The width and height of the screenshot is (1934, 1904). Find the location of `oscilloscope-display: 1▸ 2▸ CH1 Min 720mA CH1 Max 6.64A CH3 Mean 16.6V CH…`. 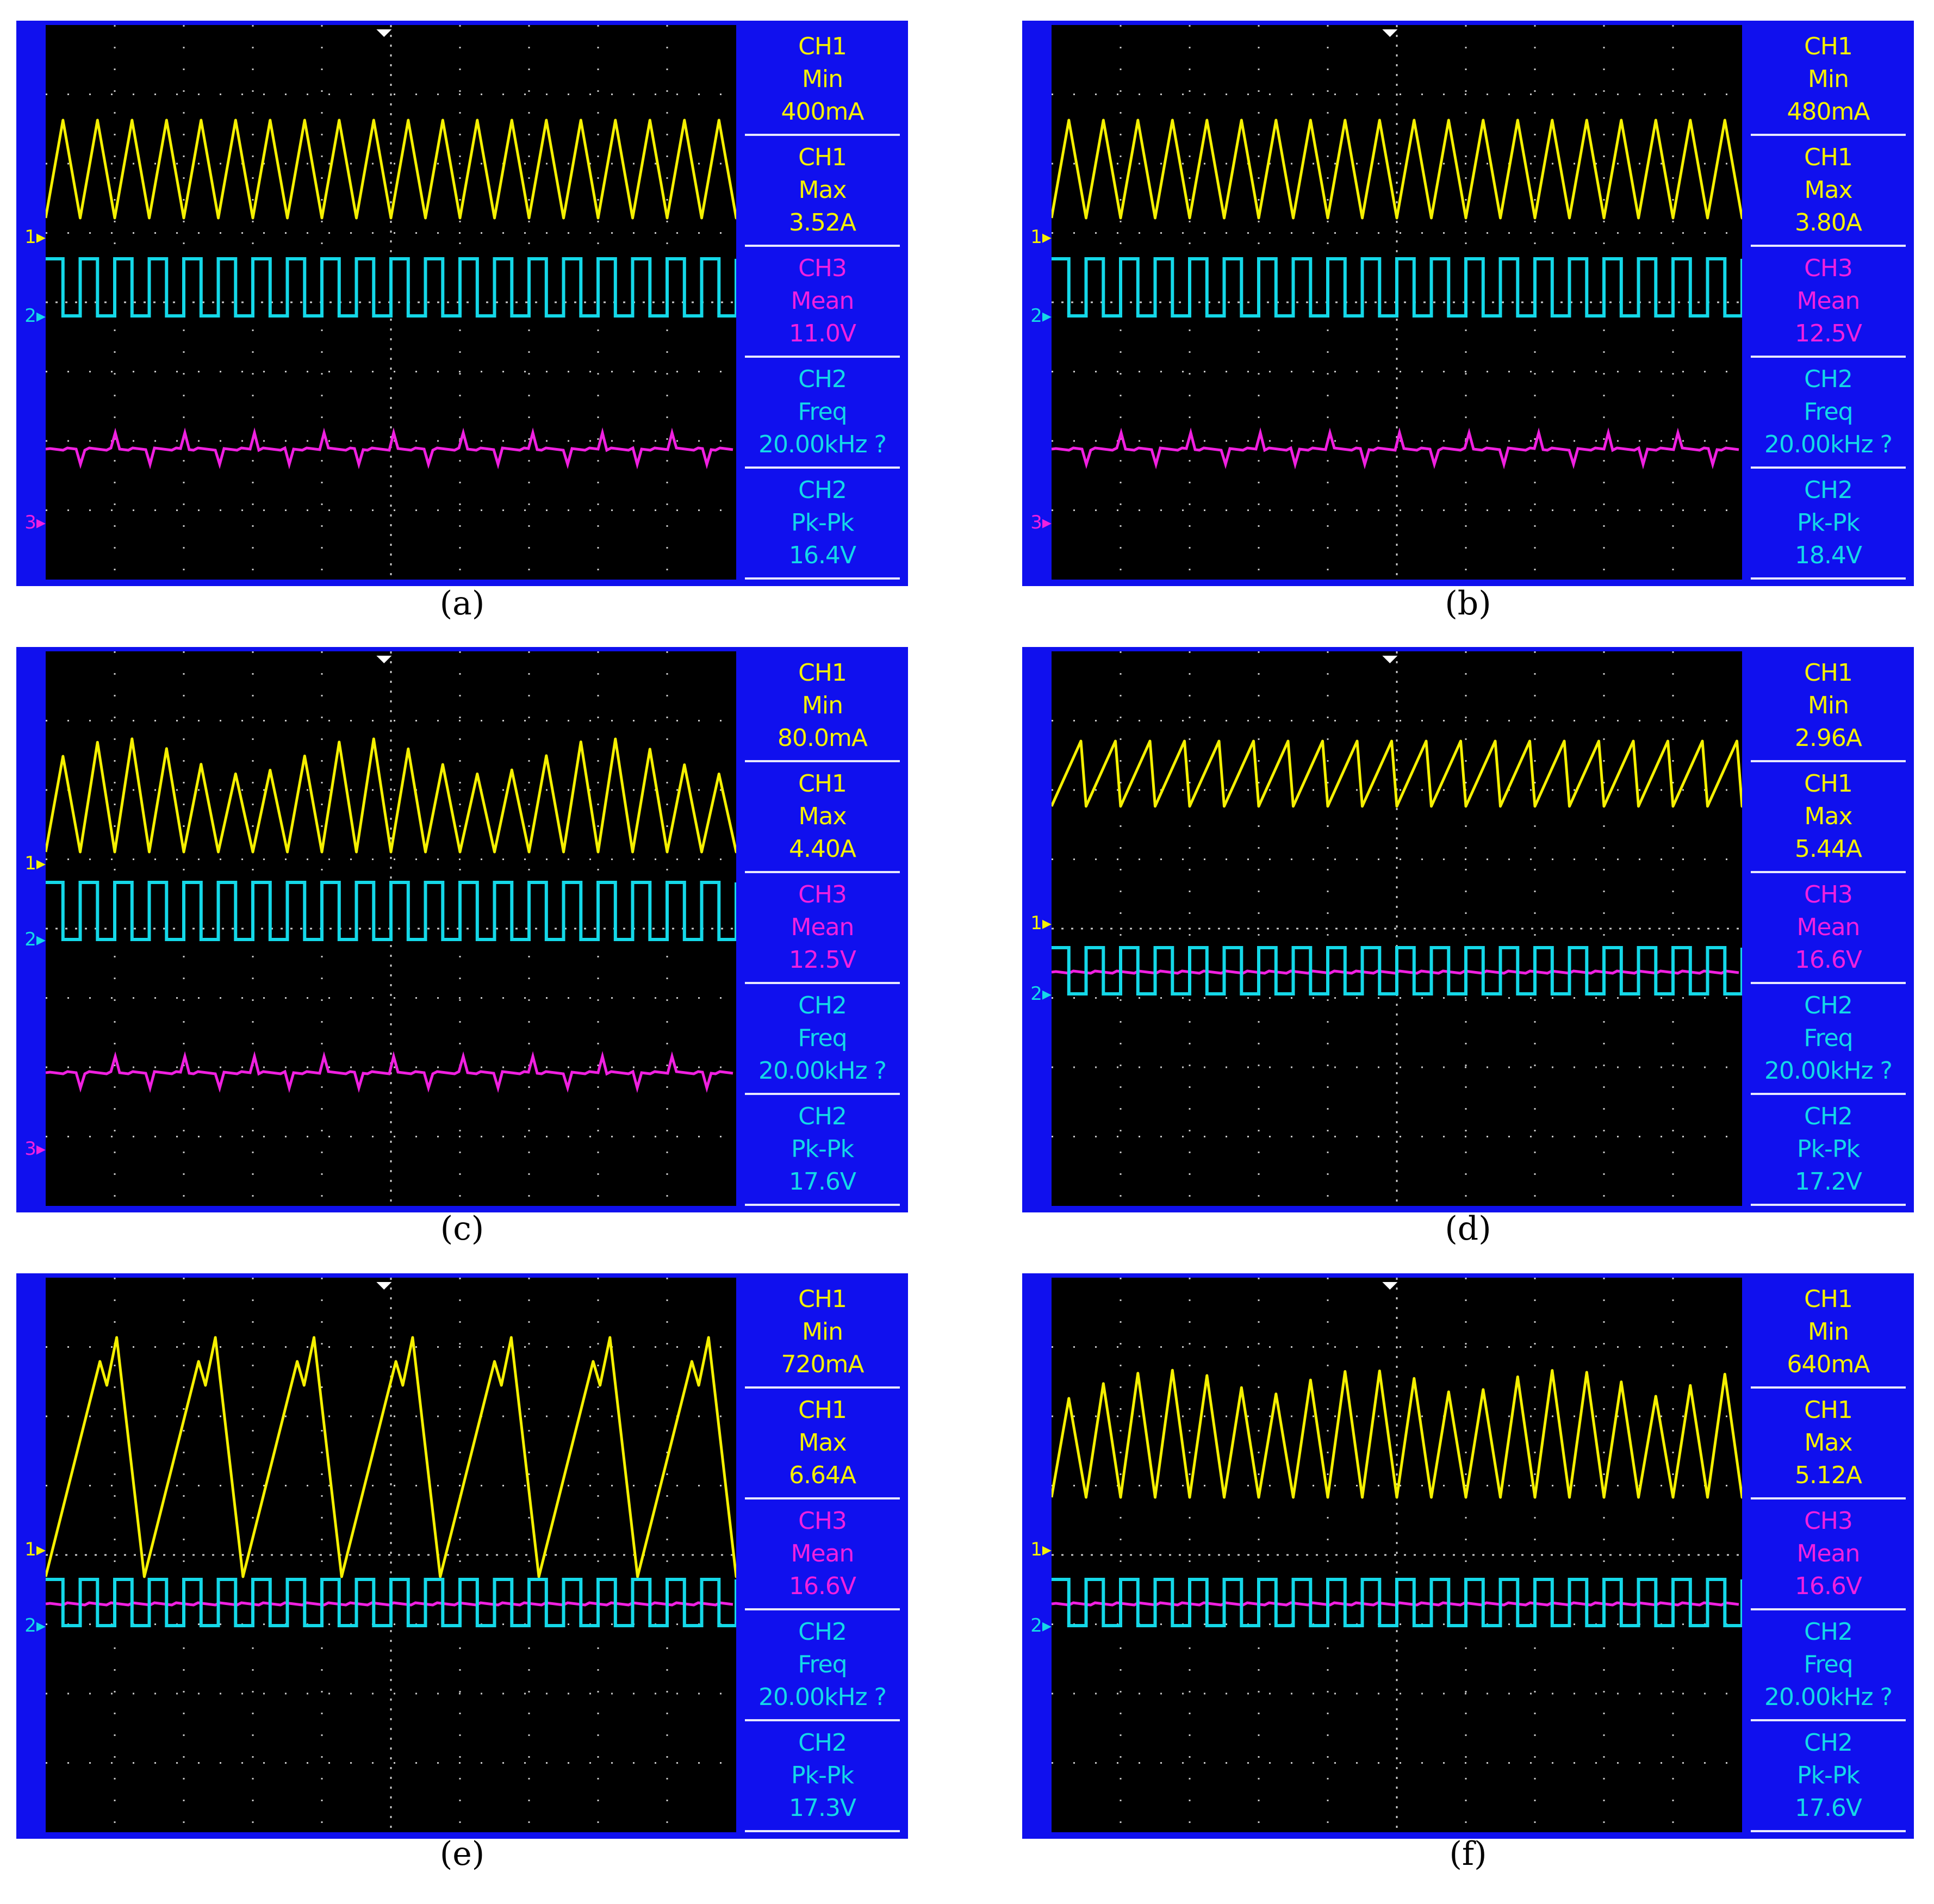

oscilloscope-display: 1▸ 2▸ CH1 Min 720mA CH1 Max 6.64A CH3 Mean 16.6V CH… is located at coordinates (462, 1556).